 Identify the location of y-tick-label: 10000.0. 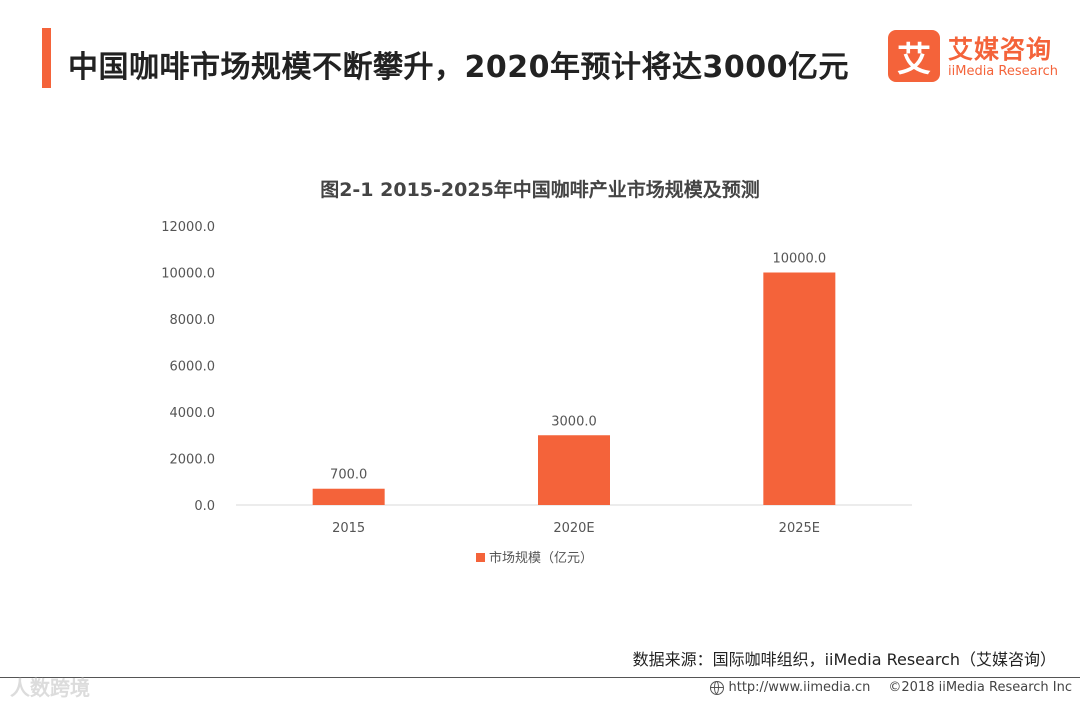
(188, 274).